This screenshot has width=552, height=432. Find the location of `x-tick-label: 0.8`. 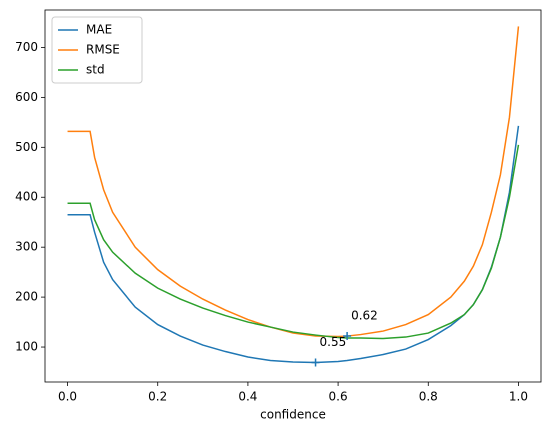

x-tick-label: 0.8 is located at coordinates (428, 397).